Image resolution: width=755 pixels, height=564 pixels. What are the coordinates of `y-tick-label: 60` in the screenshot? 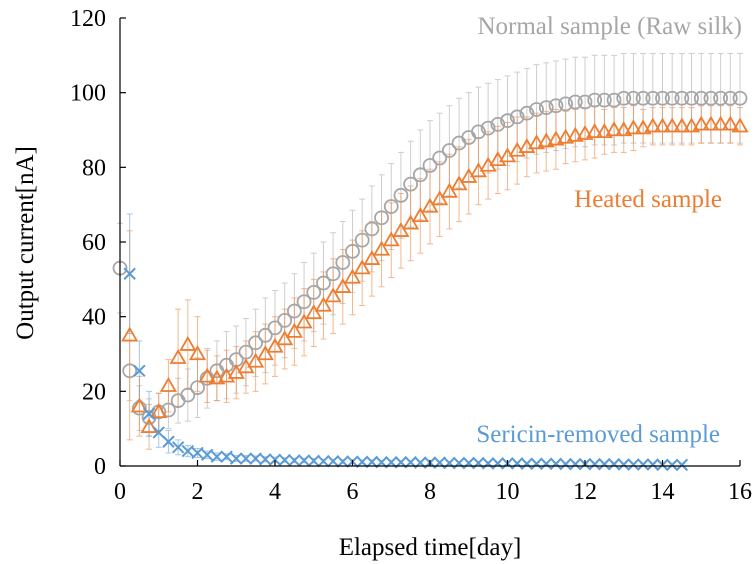 It's located at (94, 243).